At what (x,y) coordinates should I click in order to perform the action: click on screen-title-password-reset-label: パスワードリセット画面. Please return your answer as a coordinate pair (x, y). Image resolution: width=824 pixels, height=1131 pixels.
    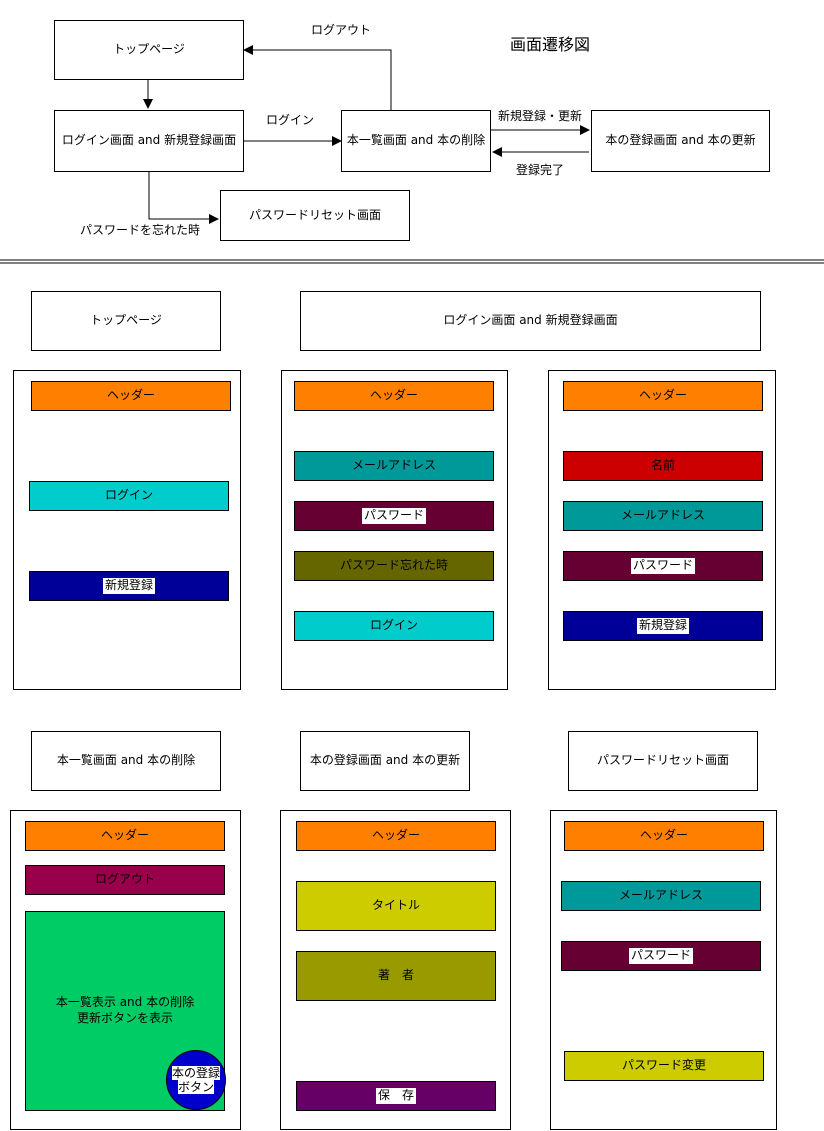
    Looking at the image, I should click on (662, 760).